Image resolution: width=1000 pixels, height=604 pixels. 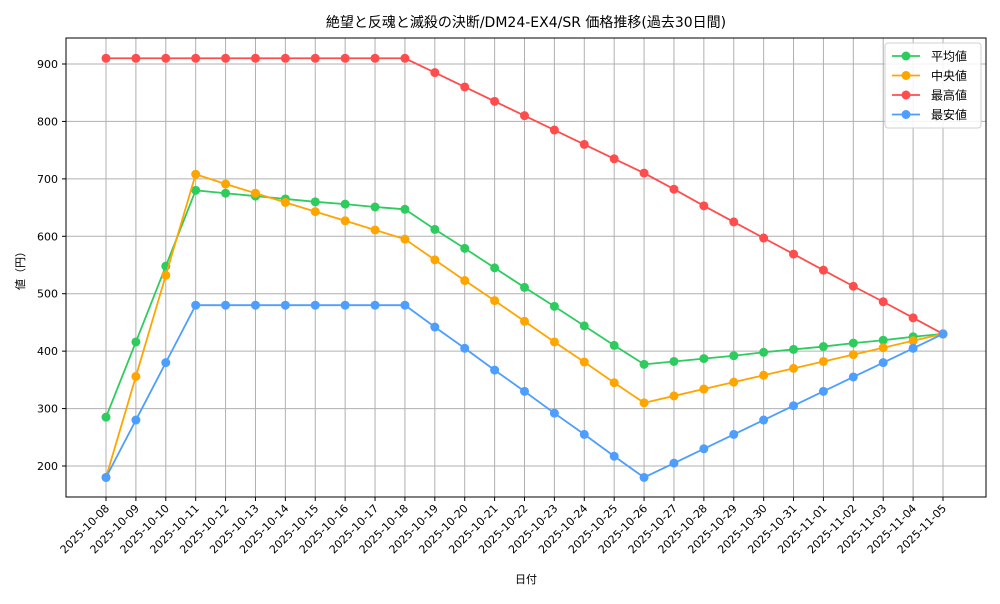 I want to click on y-tick-label: 600, so click(x=47, y=236).